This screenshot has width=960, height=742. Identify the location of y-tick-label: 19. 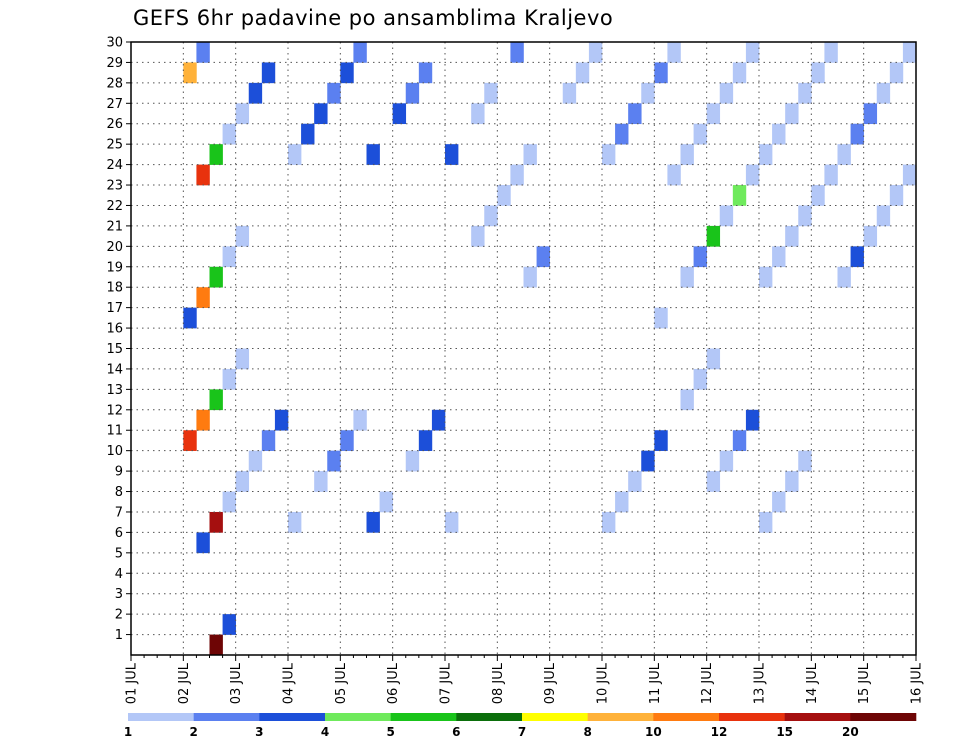
(114, 267).